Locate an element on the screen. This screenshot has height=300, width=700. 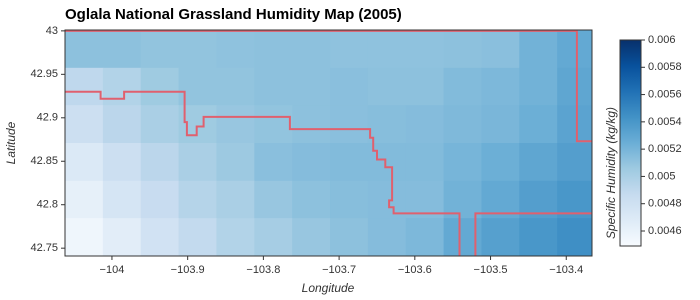
colorbar-tick-label: 0.0054 is located at coordinates (665, 122).